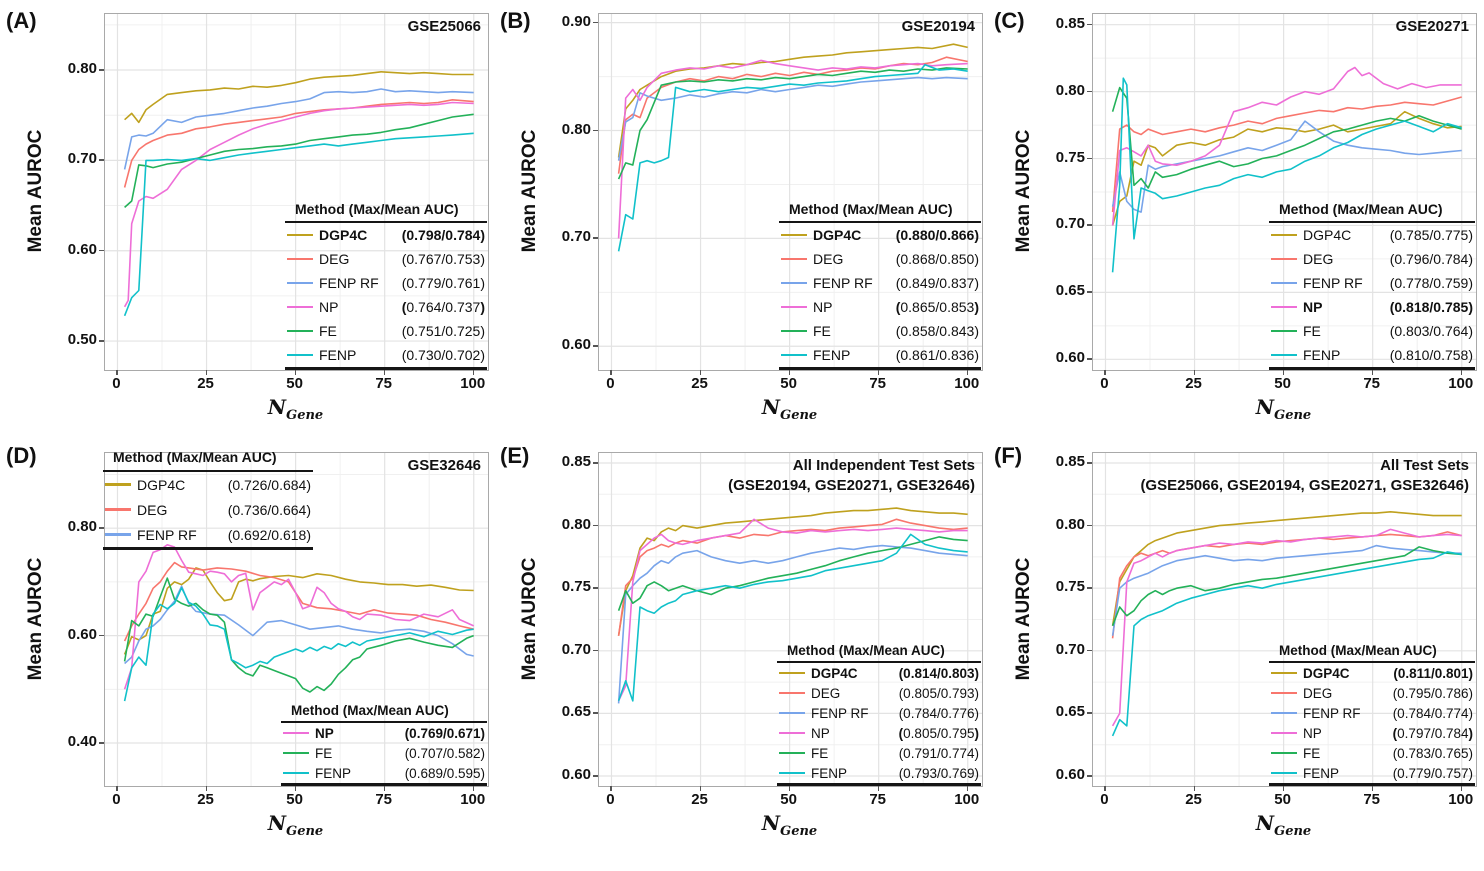 This screenshot has width=1484, height=871. What do you see at coordinates (1432, 773) in the screenshot?
I see `legend-method-value: (0.779/0.757)` at bounding box center [1432, 773].